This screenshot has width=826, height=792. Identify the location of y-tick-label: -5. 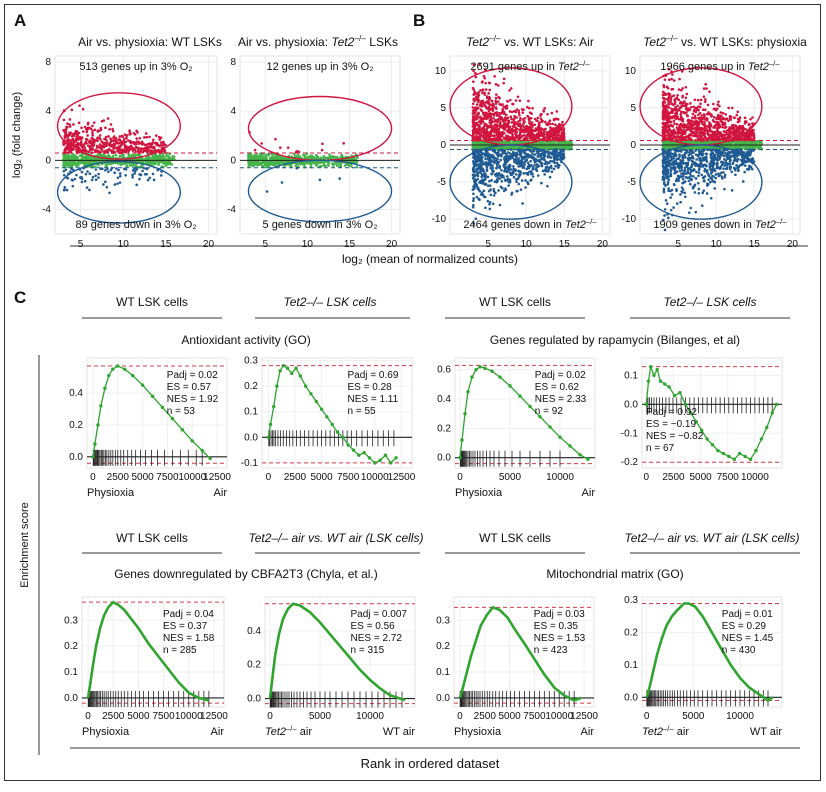
(441, 182).